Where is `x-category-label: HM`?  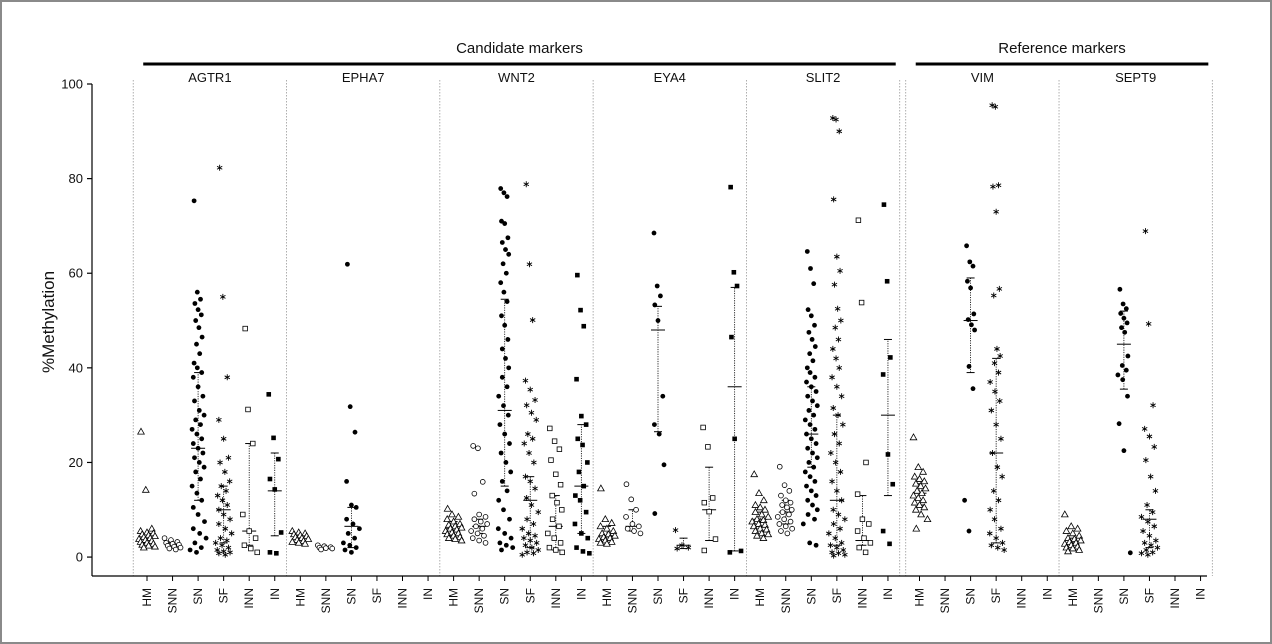 x-category-label: HM is located at coordinates (300, 597).